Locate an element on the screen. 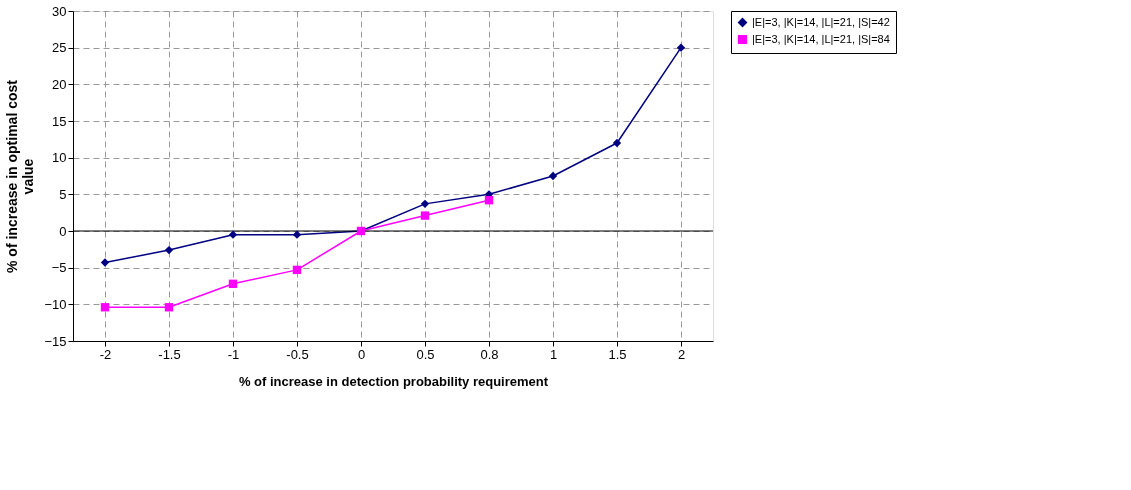  x-axis-title: % of increase in detection probability requirement is located at coordinates (393, 381).